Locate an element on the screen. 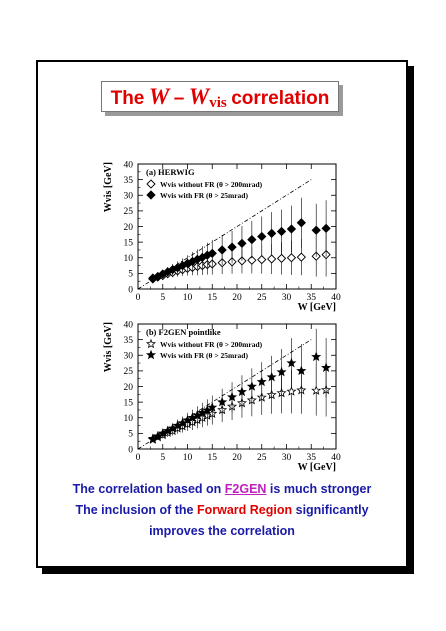 Image resolution: width=446 pixels, height=631 pixels. caption-2a: The inclusion of the is located at coordinates (136, 510).